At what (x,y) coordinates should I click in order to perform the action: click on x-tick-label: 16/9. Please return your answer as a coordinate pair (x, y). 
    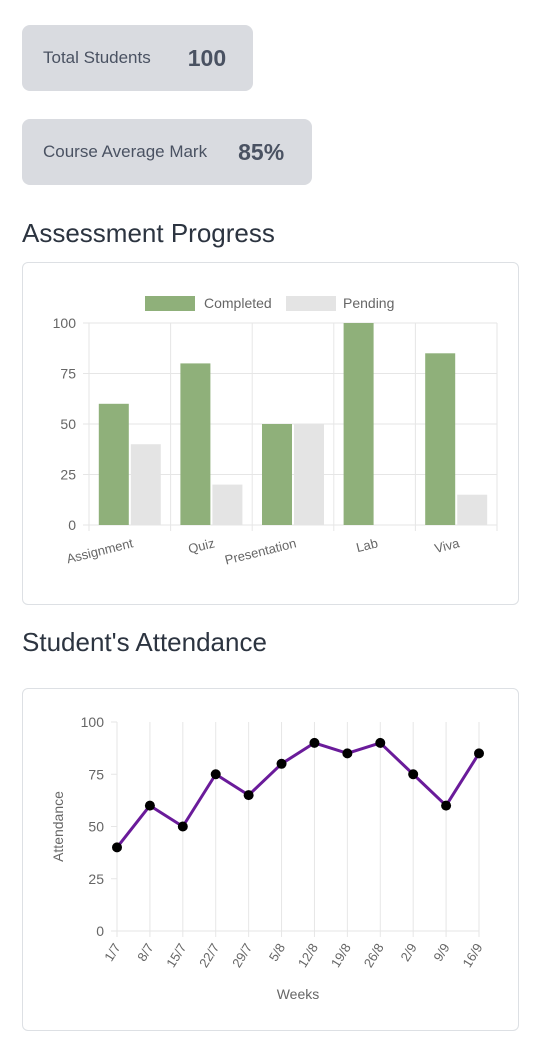
    Looking at the image, I should click on (472, 955).